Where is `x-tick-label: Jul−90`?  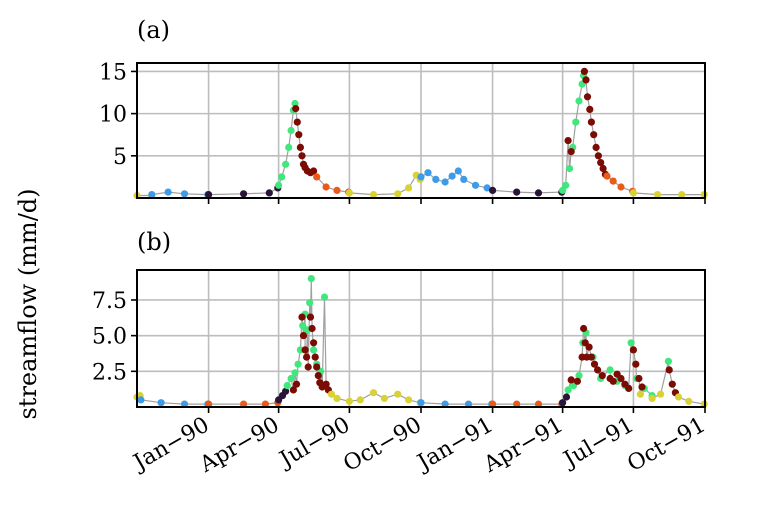
x-tick-label: Jul−90 is located at coordinates (314, 443).